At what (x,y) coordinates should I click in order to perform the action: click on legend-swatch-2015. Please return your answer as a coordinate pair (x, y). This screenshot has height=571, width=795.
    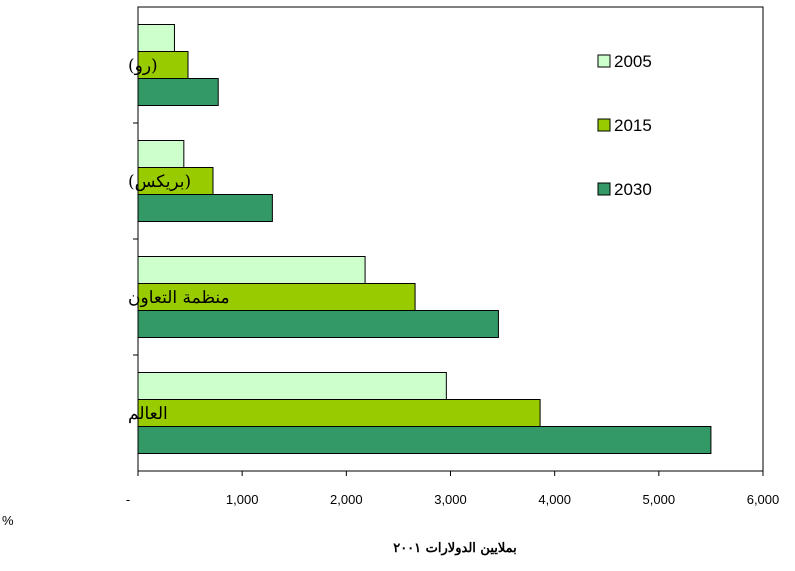
    Looking at the image, I should click on (604, 125).